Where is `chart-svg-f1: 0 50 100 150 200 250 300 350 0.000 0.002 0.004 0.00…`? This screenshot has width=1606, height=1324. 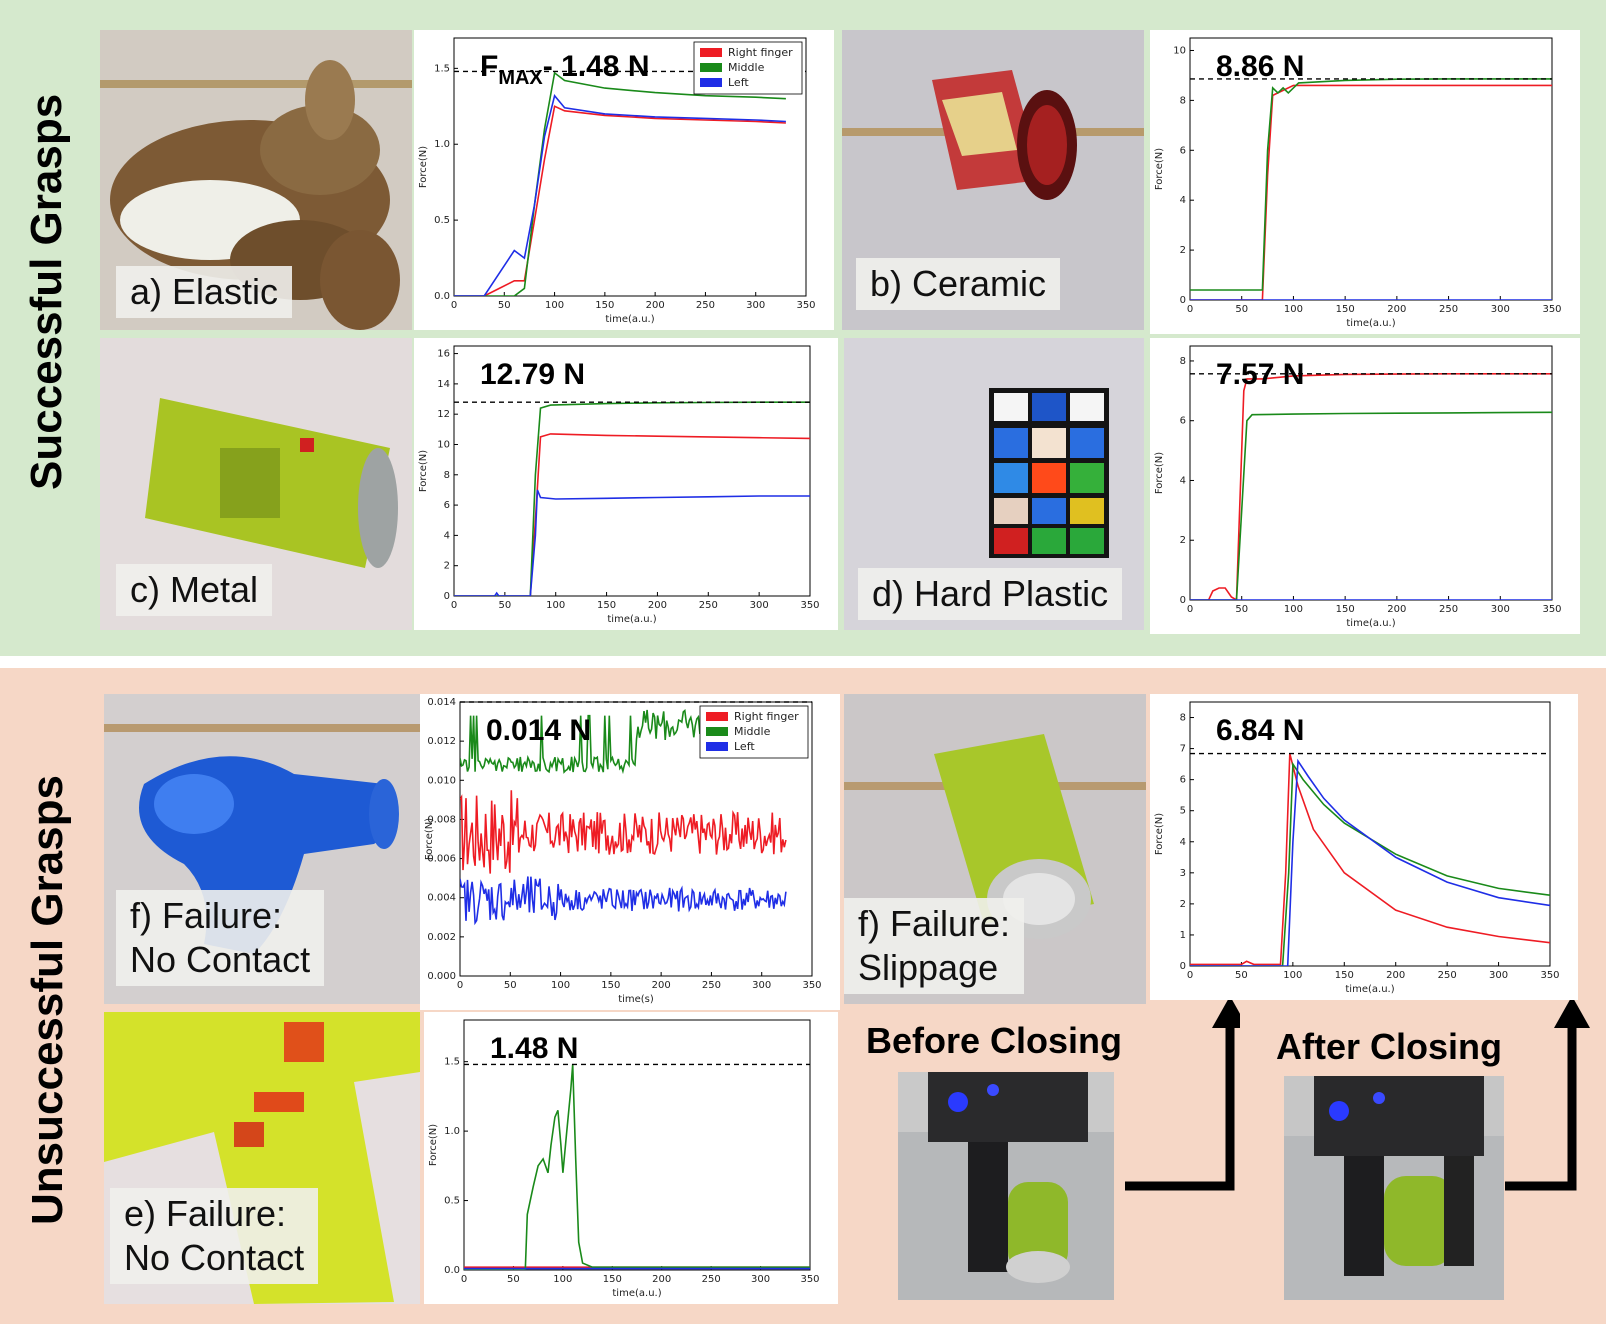
chart-svg-f1: 0 50 100 150 200 250 300 350 0.000 0.002 0.004 0.00… is located at coordinates (623, 851).